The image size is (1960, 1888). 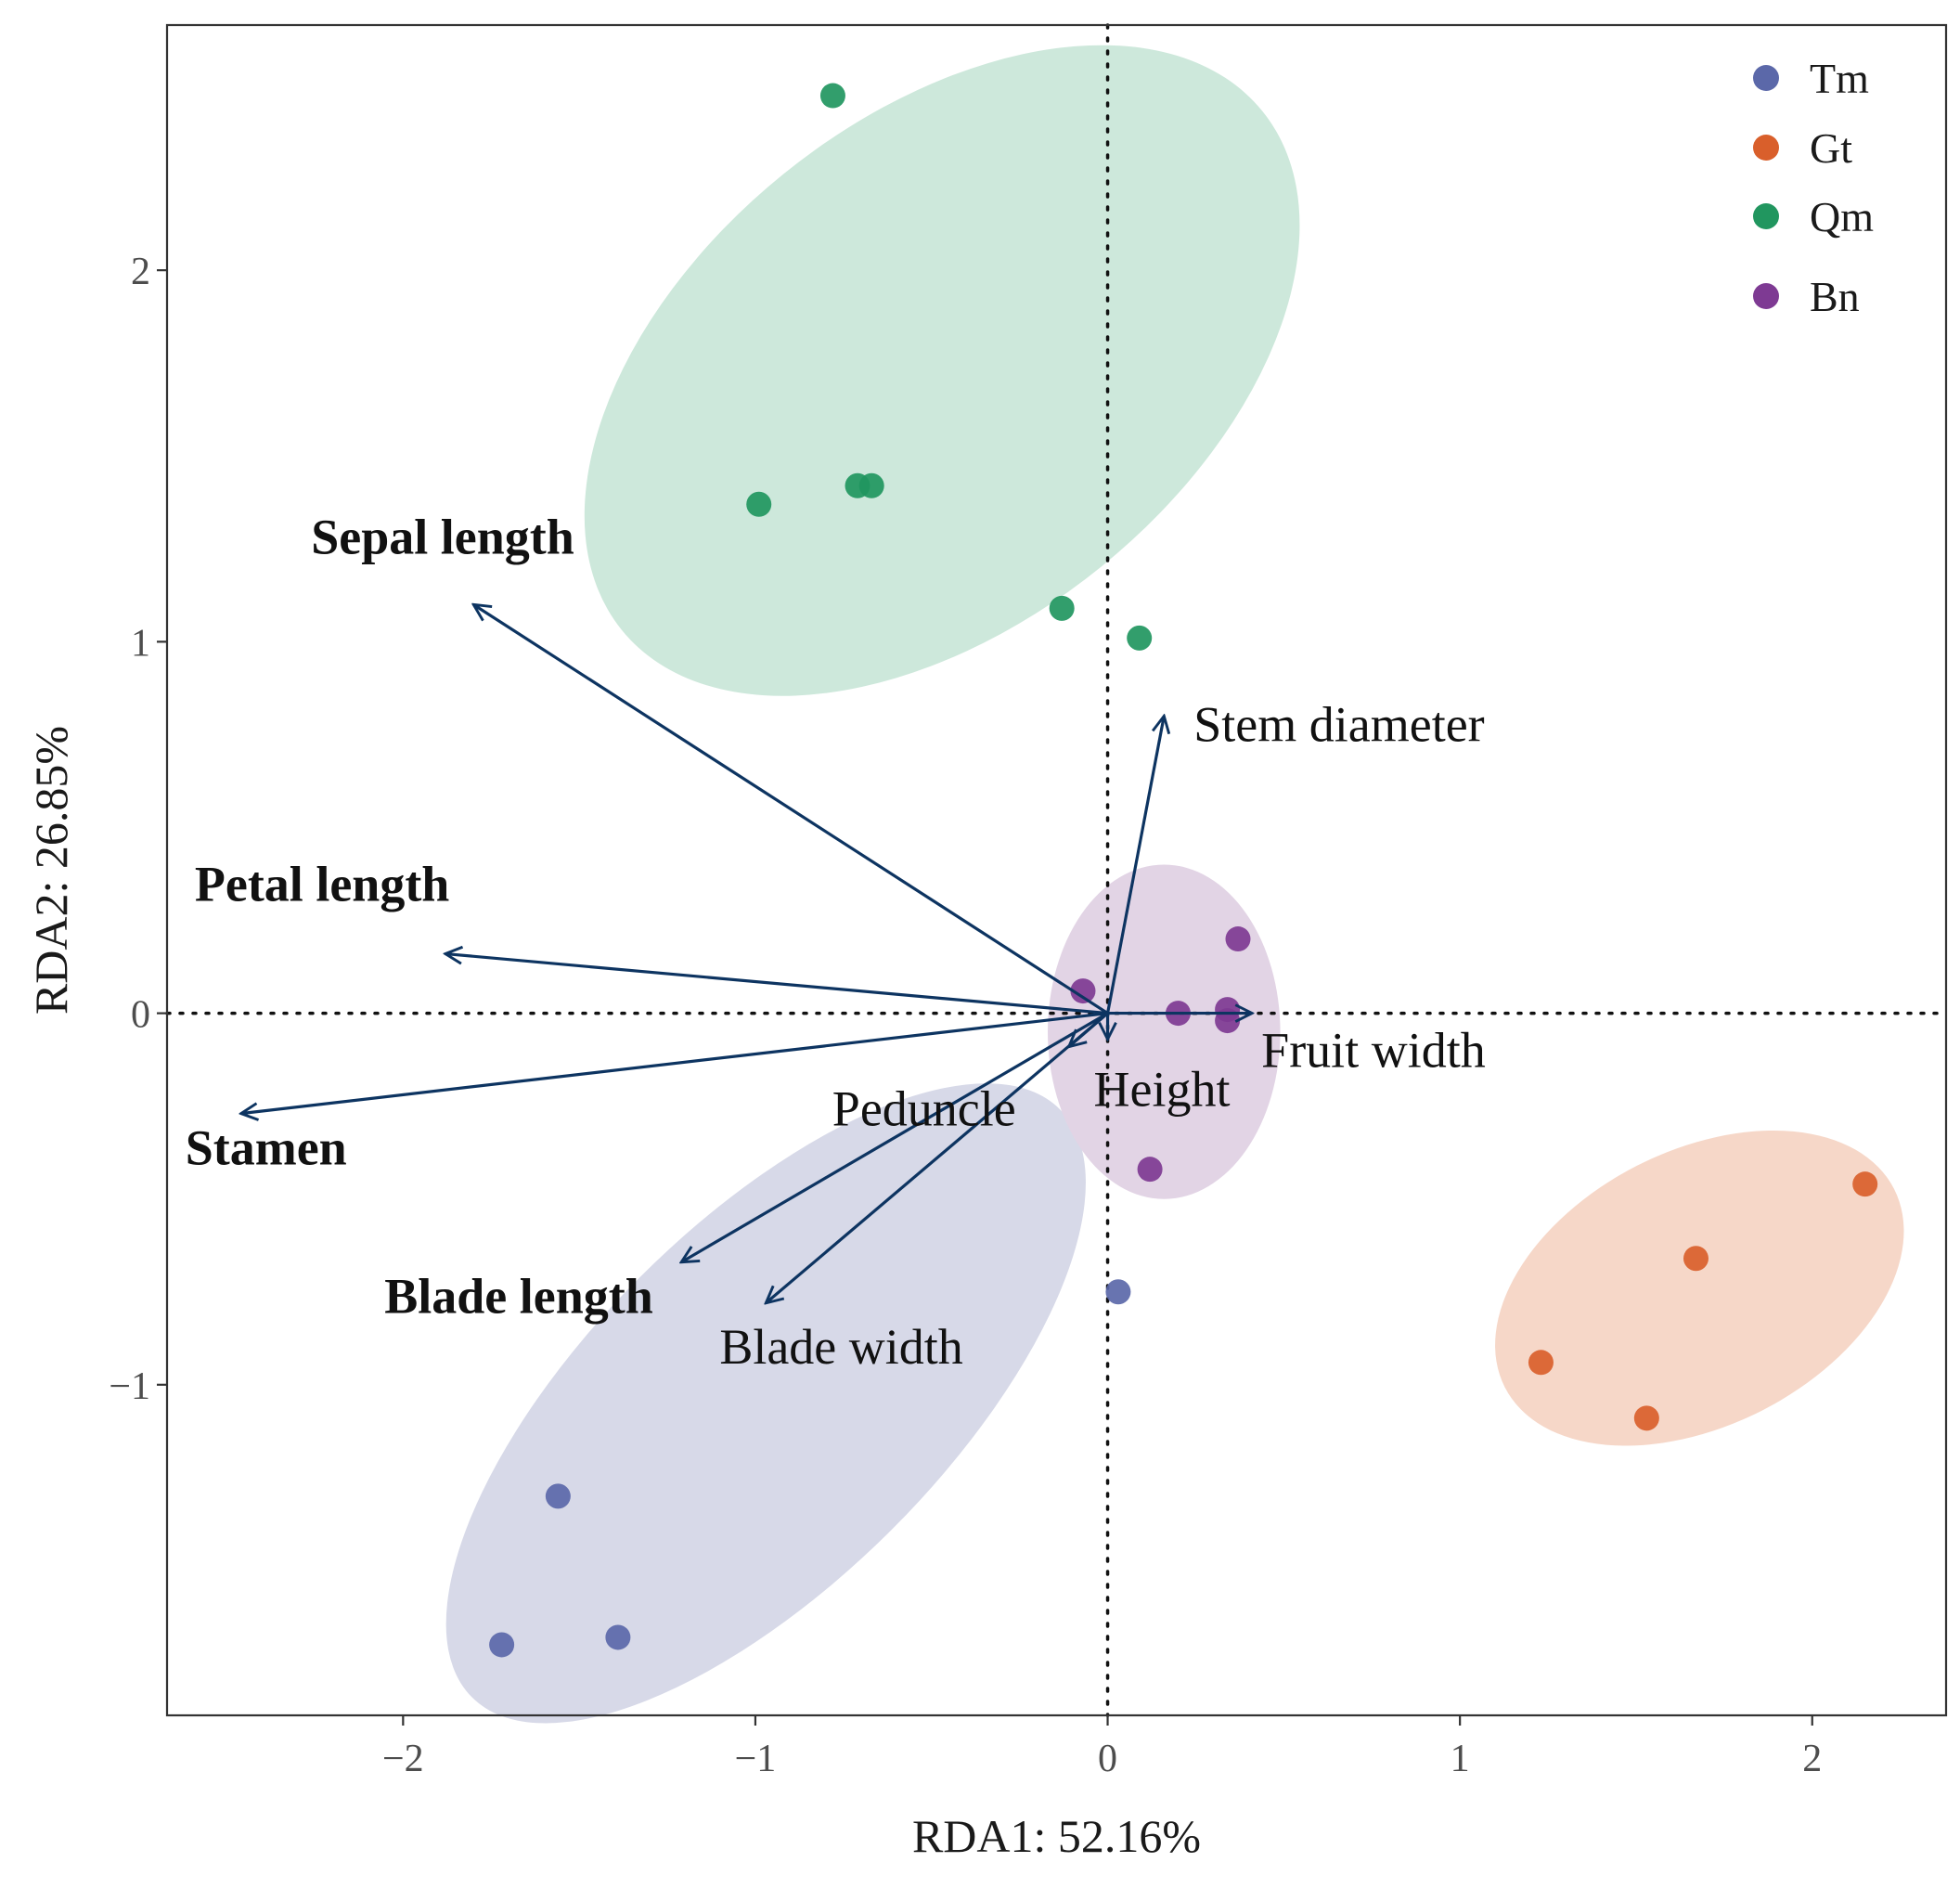 I want to click on ellipse-gt, so click(x=1699, y=1288).